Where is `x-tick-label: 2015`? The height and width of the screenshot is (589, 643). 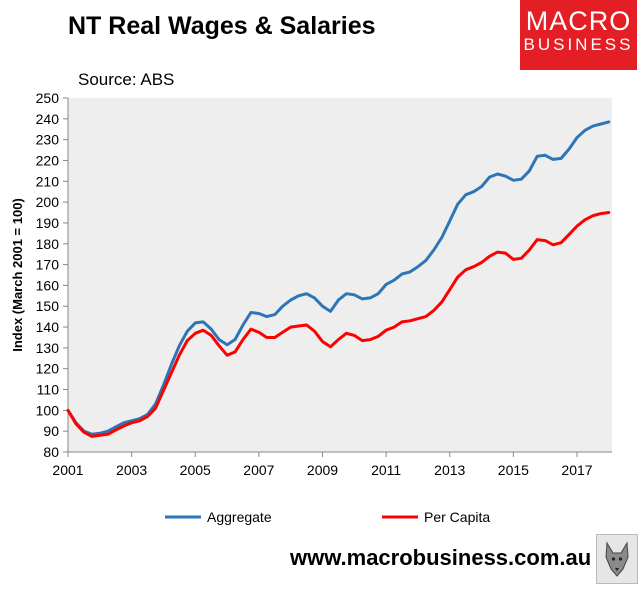 x-tick-label: 2015 is located at coordinates (513, 470).